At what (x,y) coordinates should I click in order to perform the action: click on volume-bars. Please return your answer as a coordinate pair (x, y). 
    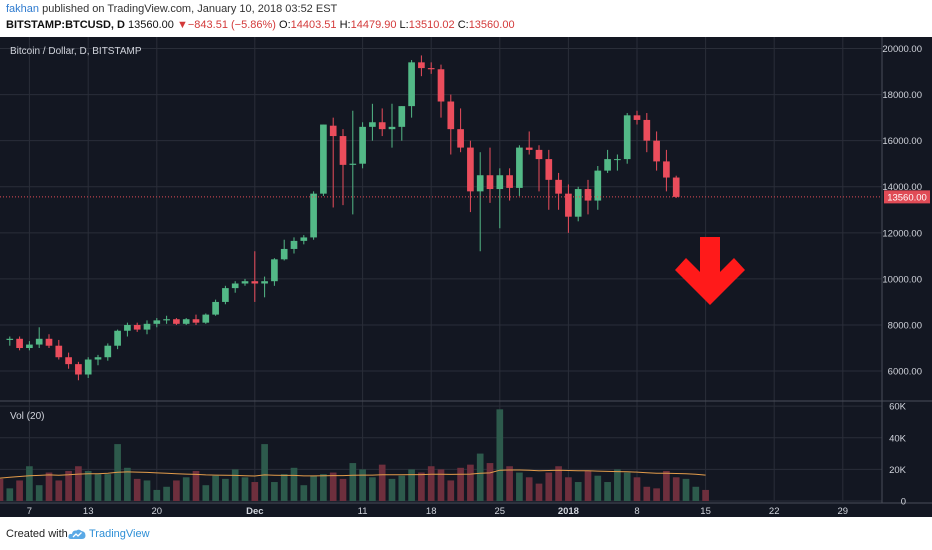
    Looking at the image, I should click on (354, 455).